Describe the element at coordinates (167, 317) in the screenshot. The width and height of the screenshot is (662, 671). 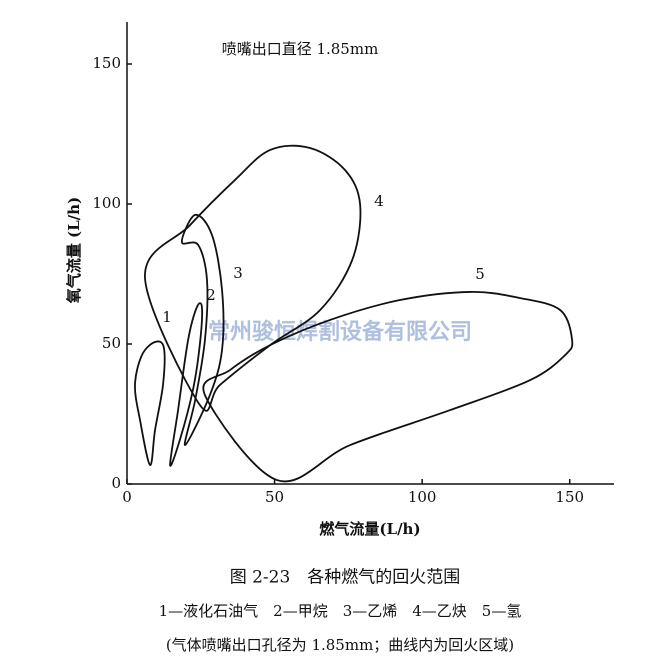
I see `curve-label: 1` at that location.